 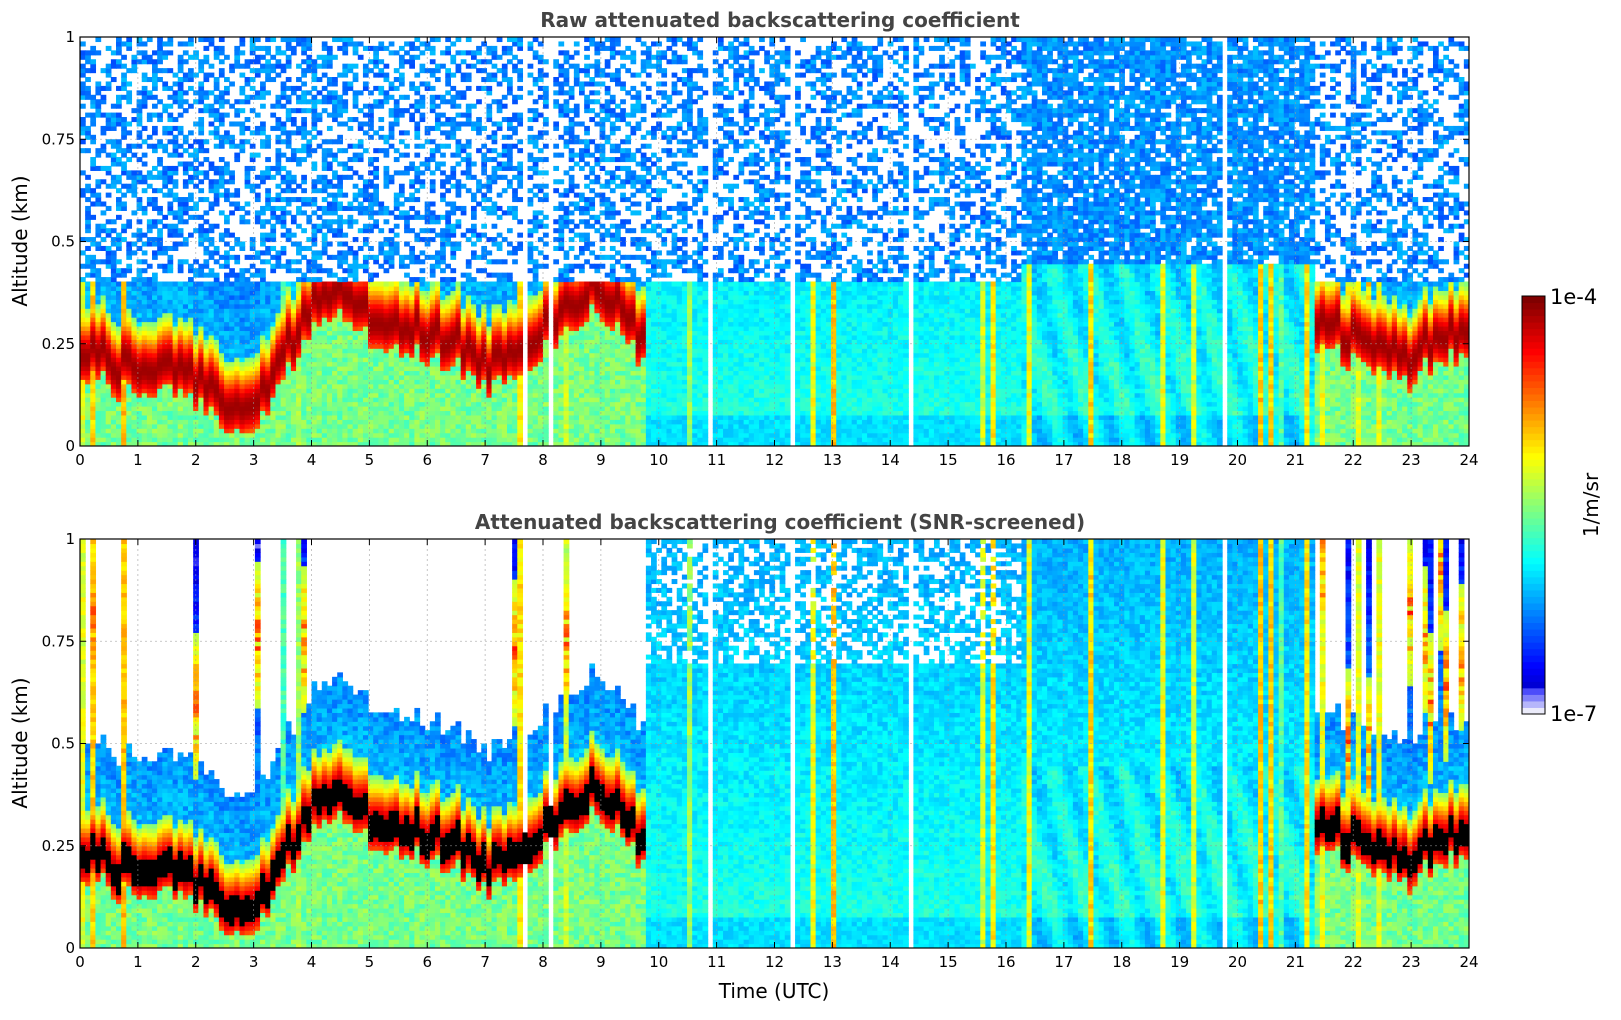 I want to click on x-tick-label: 22, so click(x=1353, y=460).